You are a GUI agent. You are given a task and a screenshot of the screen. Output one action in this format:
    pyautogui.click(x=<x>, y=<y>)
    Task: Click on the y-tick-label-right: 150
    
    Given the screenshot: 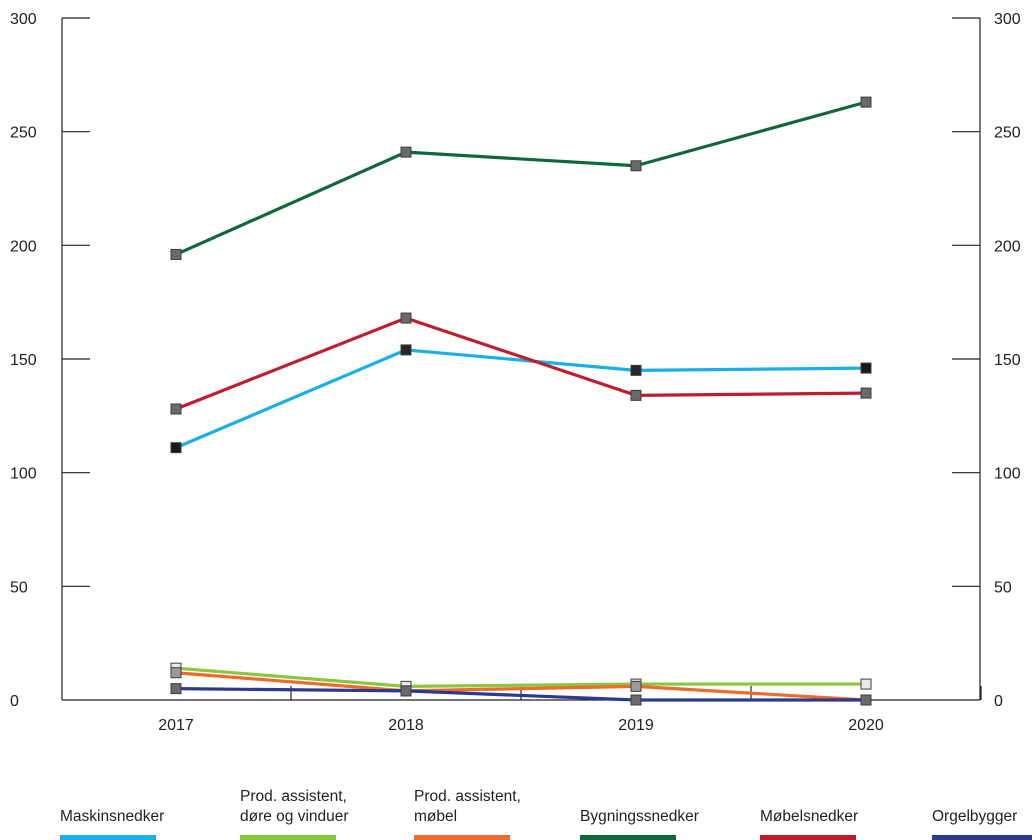 What is the action you would take?
    pyautogui.click(x=1007, y=360)
    